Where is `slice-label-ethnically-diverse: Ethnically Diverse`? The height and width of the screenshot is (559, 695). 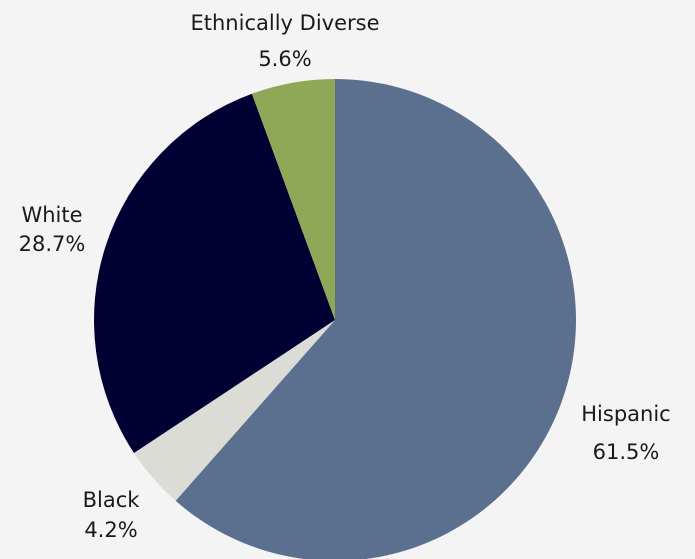
slice-label-ethnically-diverse: Ethnically Diverse is located at coordinates (285, 23).